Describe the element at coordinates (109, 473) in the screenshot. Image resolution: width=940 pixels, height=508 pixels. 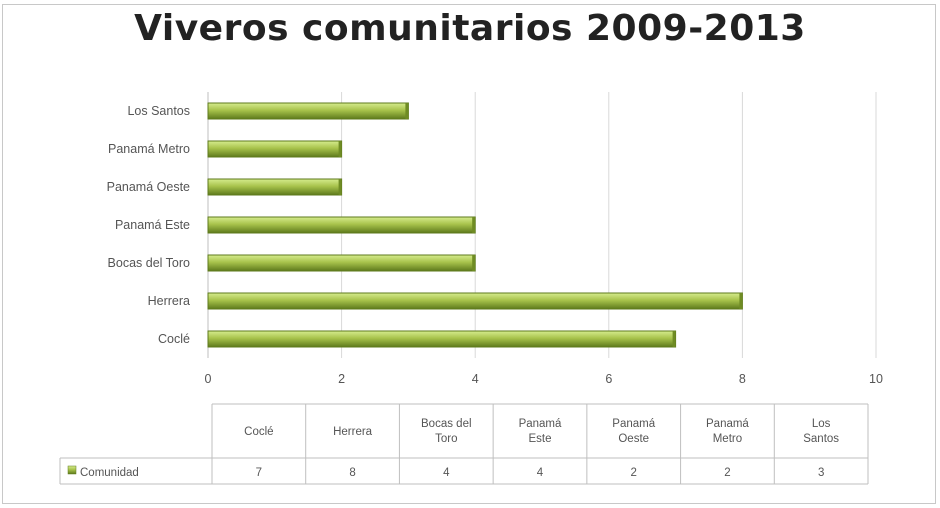
I see `legend-series-name: Comunidad` at that location.